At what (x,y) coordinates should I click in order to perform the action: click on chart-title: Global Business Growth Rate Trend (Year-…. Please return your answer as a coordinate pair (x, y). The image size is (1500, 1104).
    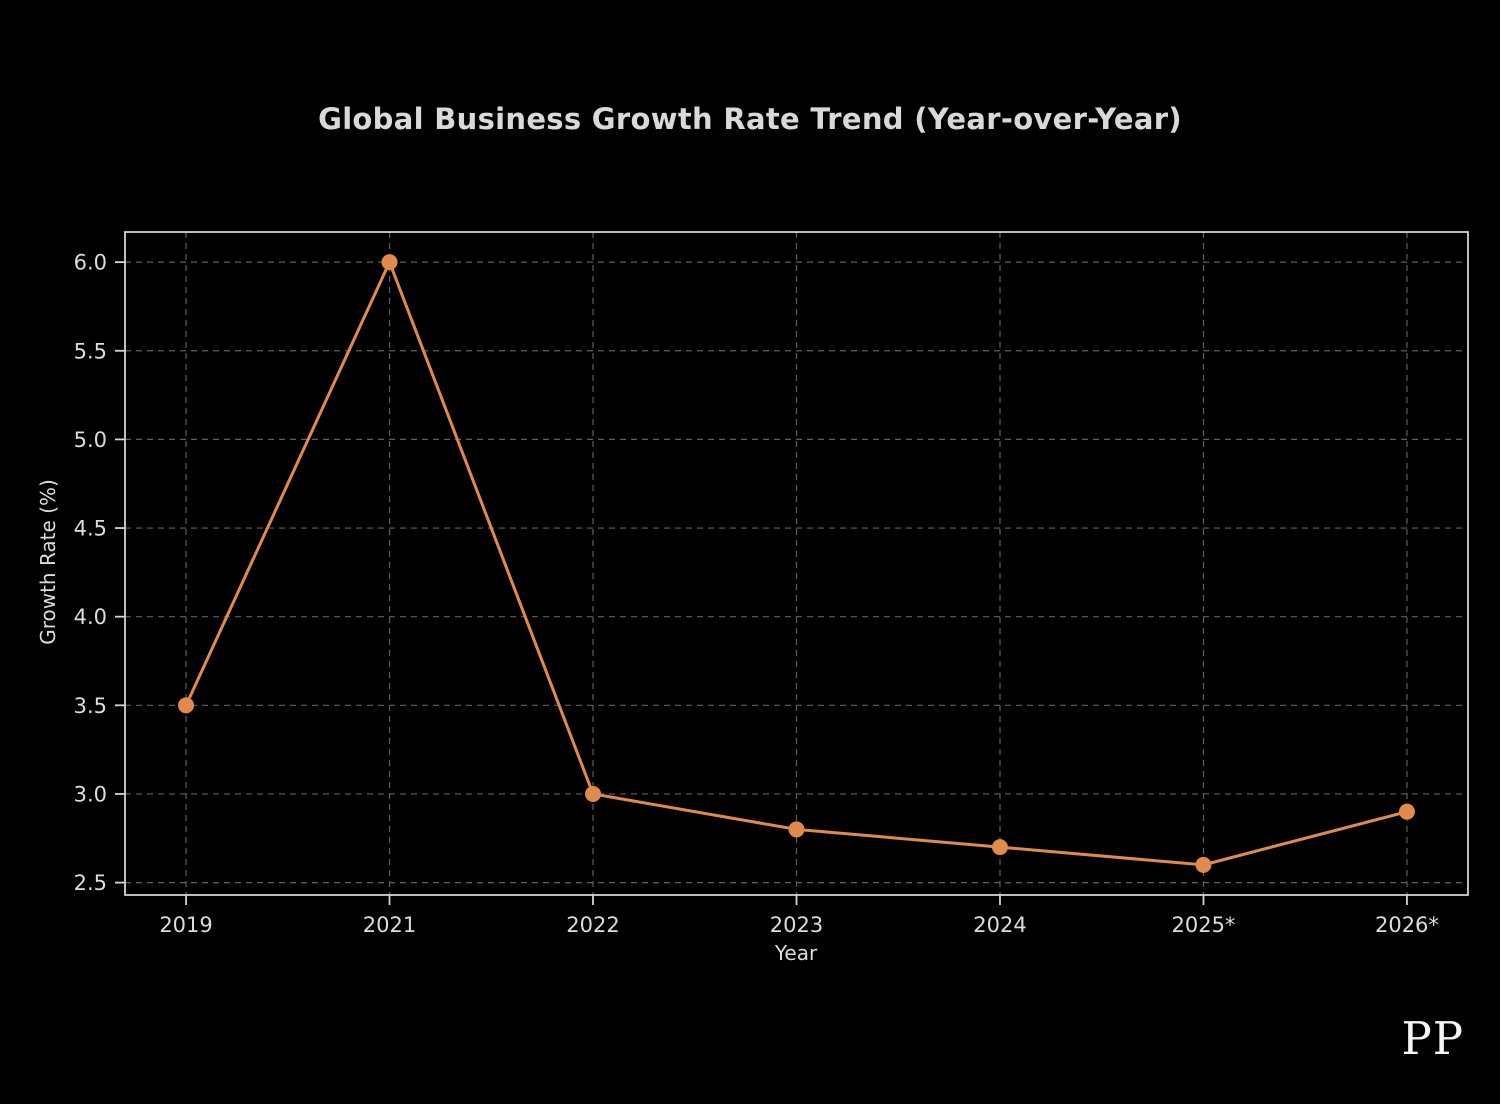
    Looking at the image, I should click on (750, 119).